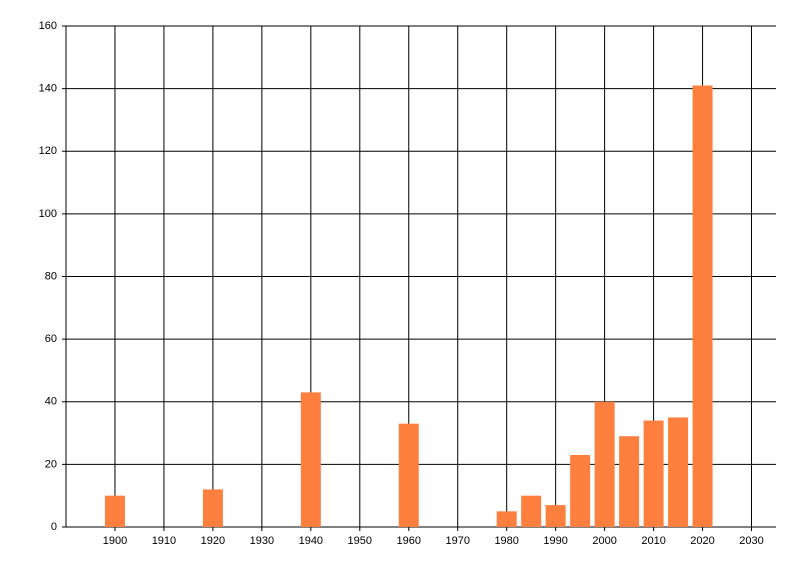 This screenshot has width=800, height=576. What do you see at coordinates (702, 541) in the screenshot?
I see `x-tick-label: 2020` at bounding box center [702, 541].